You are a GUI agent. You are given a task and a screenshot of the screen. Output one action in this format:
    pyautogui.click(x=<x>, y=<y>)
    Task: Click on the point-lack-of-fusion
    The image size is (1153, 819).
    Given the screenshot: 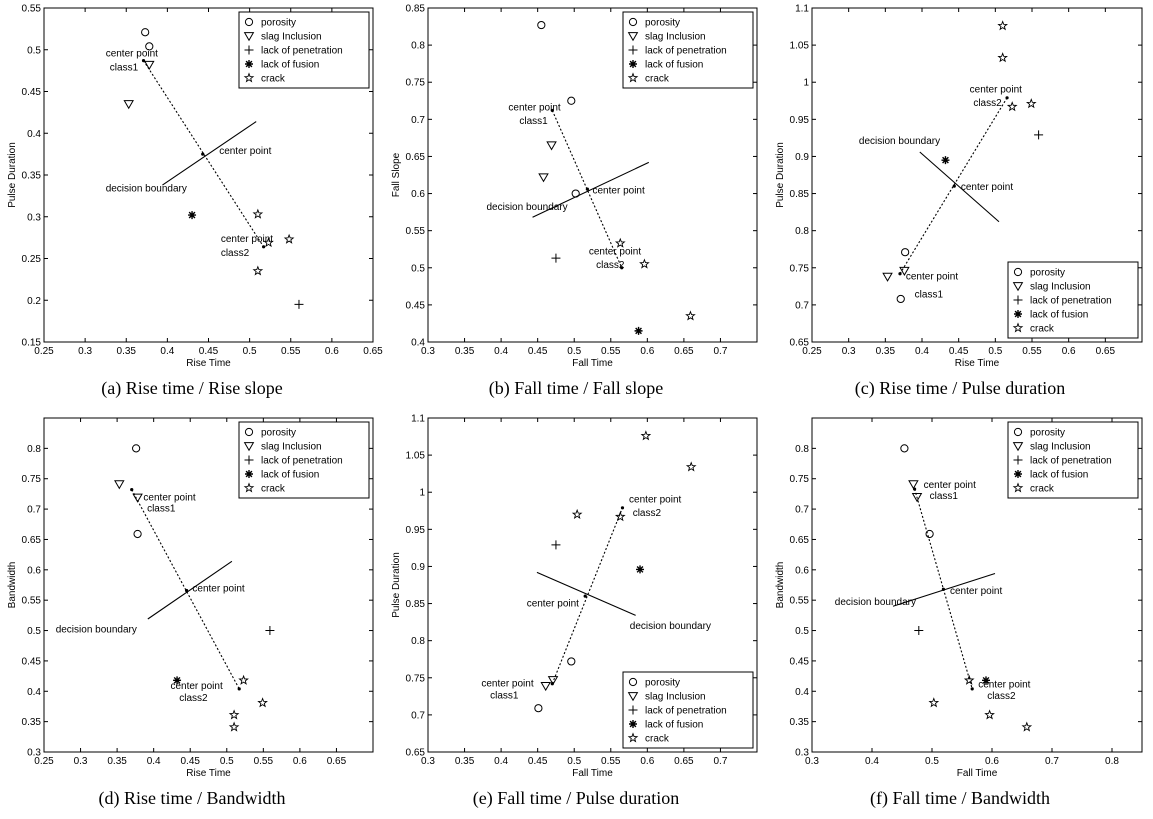 What is the action you would take?
    pyautogui.click(x=986, y=680)
    